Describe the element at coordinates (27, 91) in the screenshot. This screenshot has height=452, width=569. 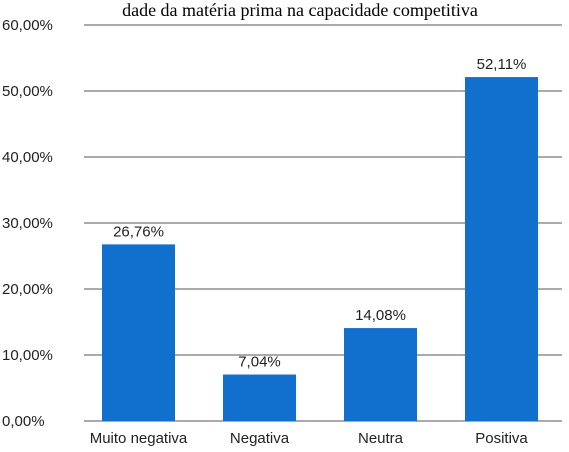
I see `y-tick-label: 50,00%` at that location.